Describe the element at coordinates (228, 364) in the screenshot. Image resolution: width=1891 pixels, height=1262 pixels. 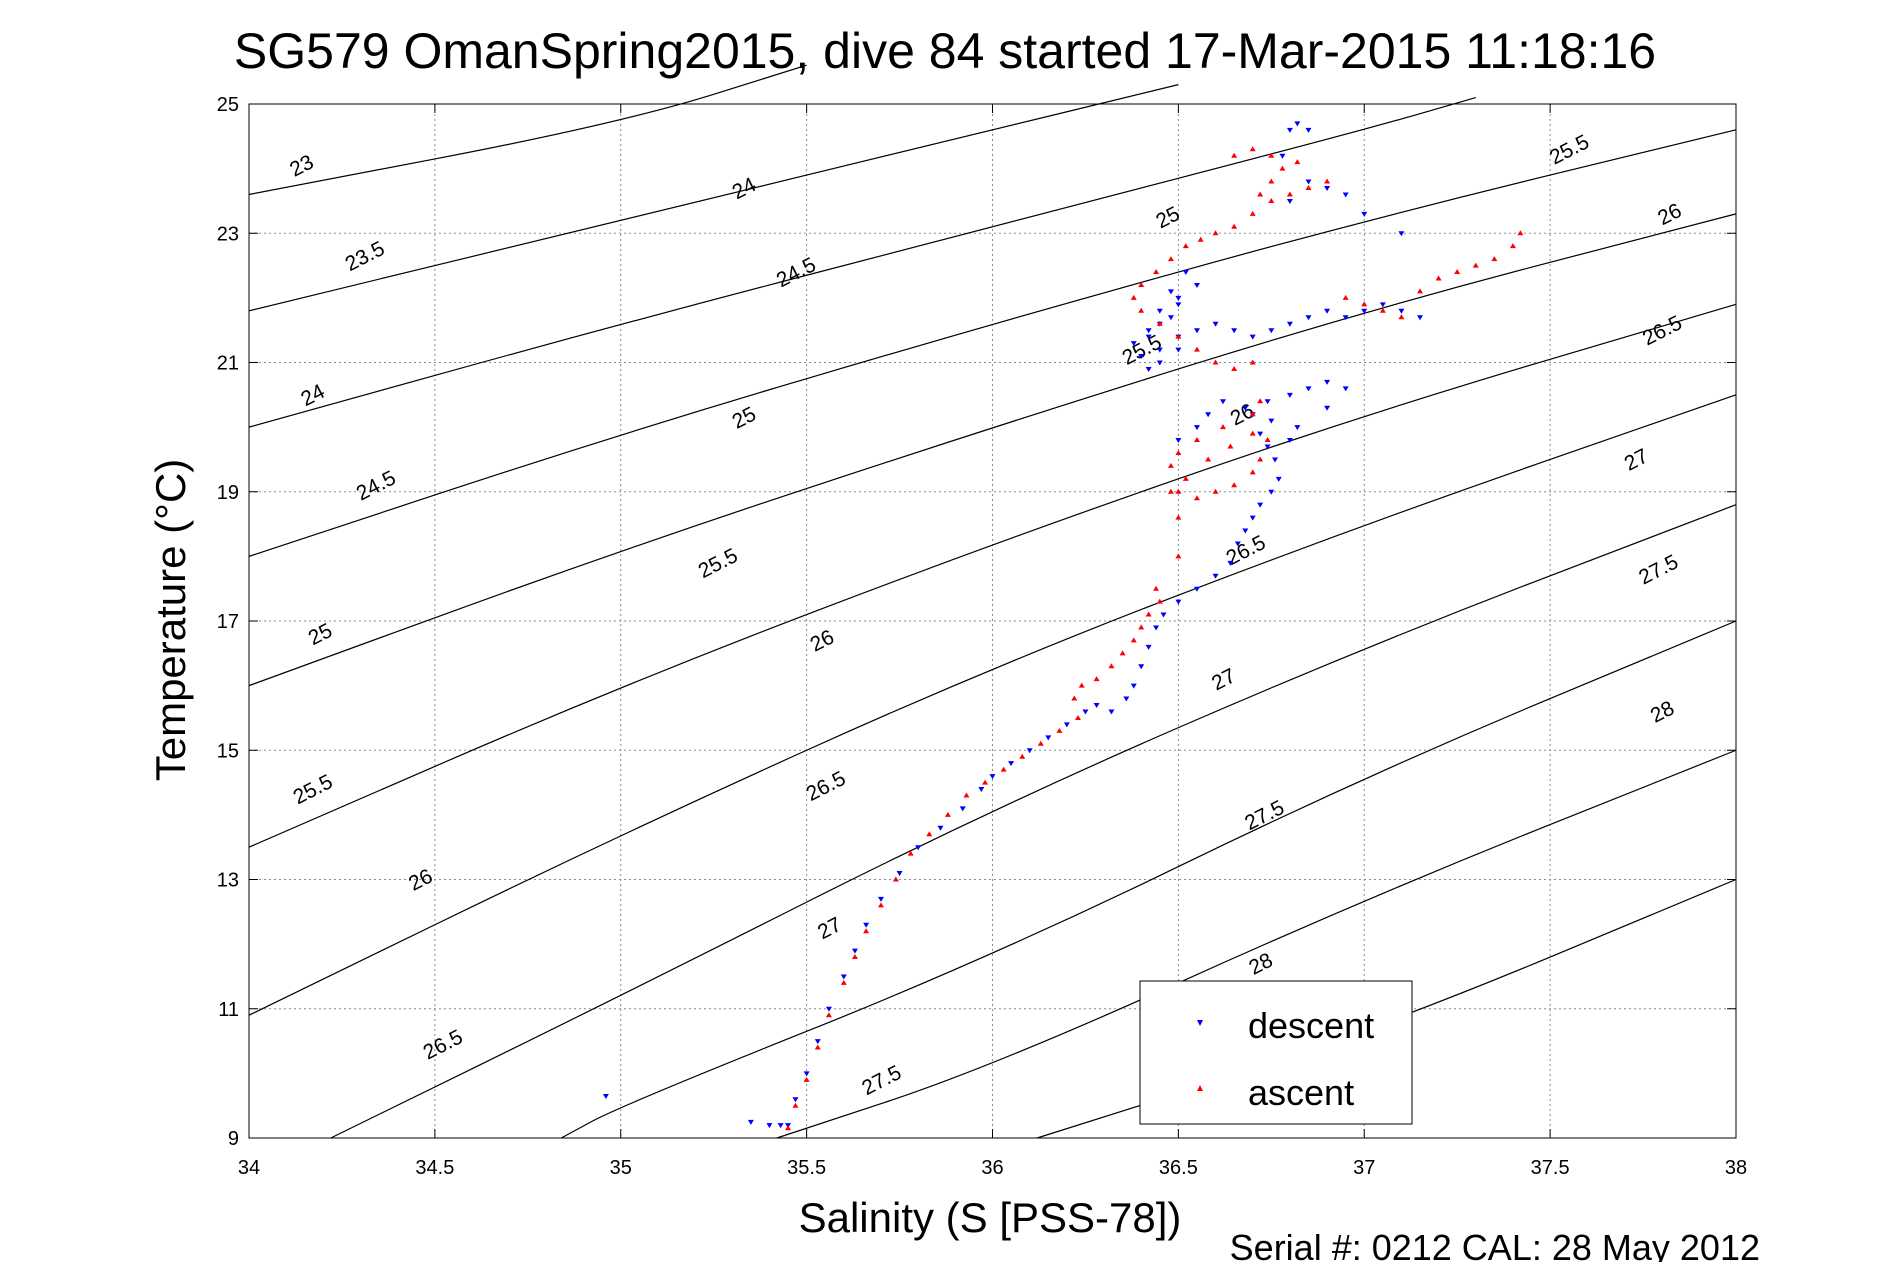
I see `y-tick-label: 21` at that location.